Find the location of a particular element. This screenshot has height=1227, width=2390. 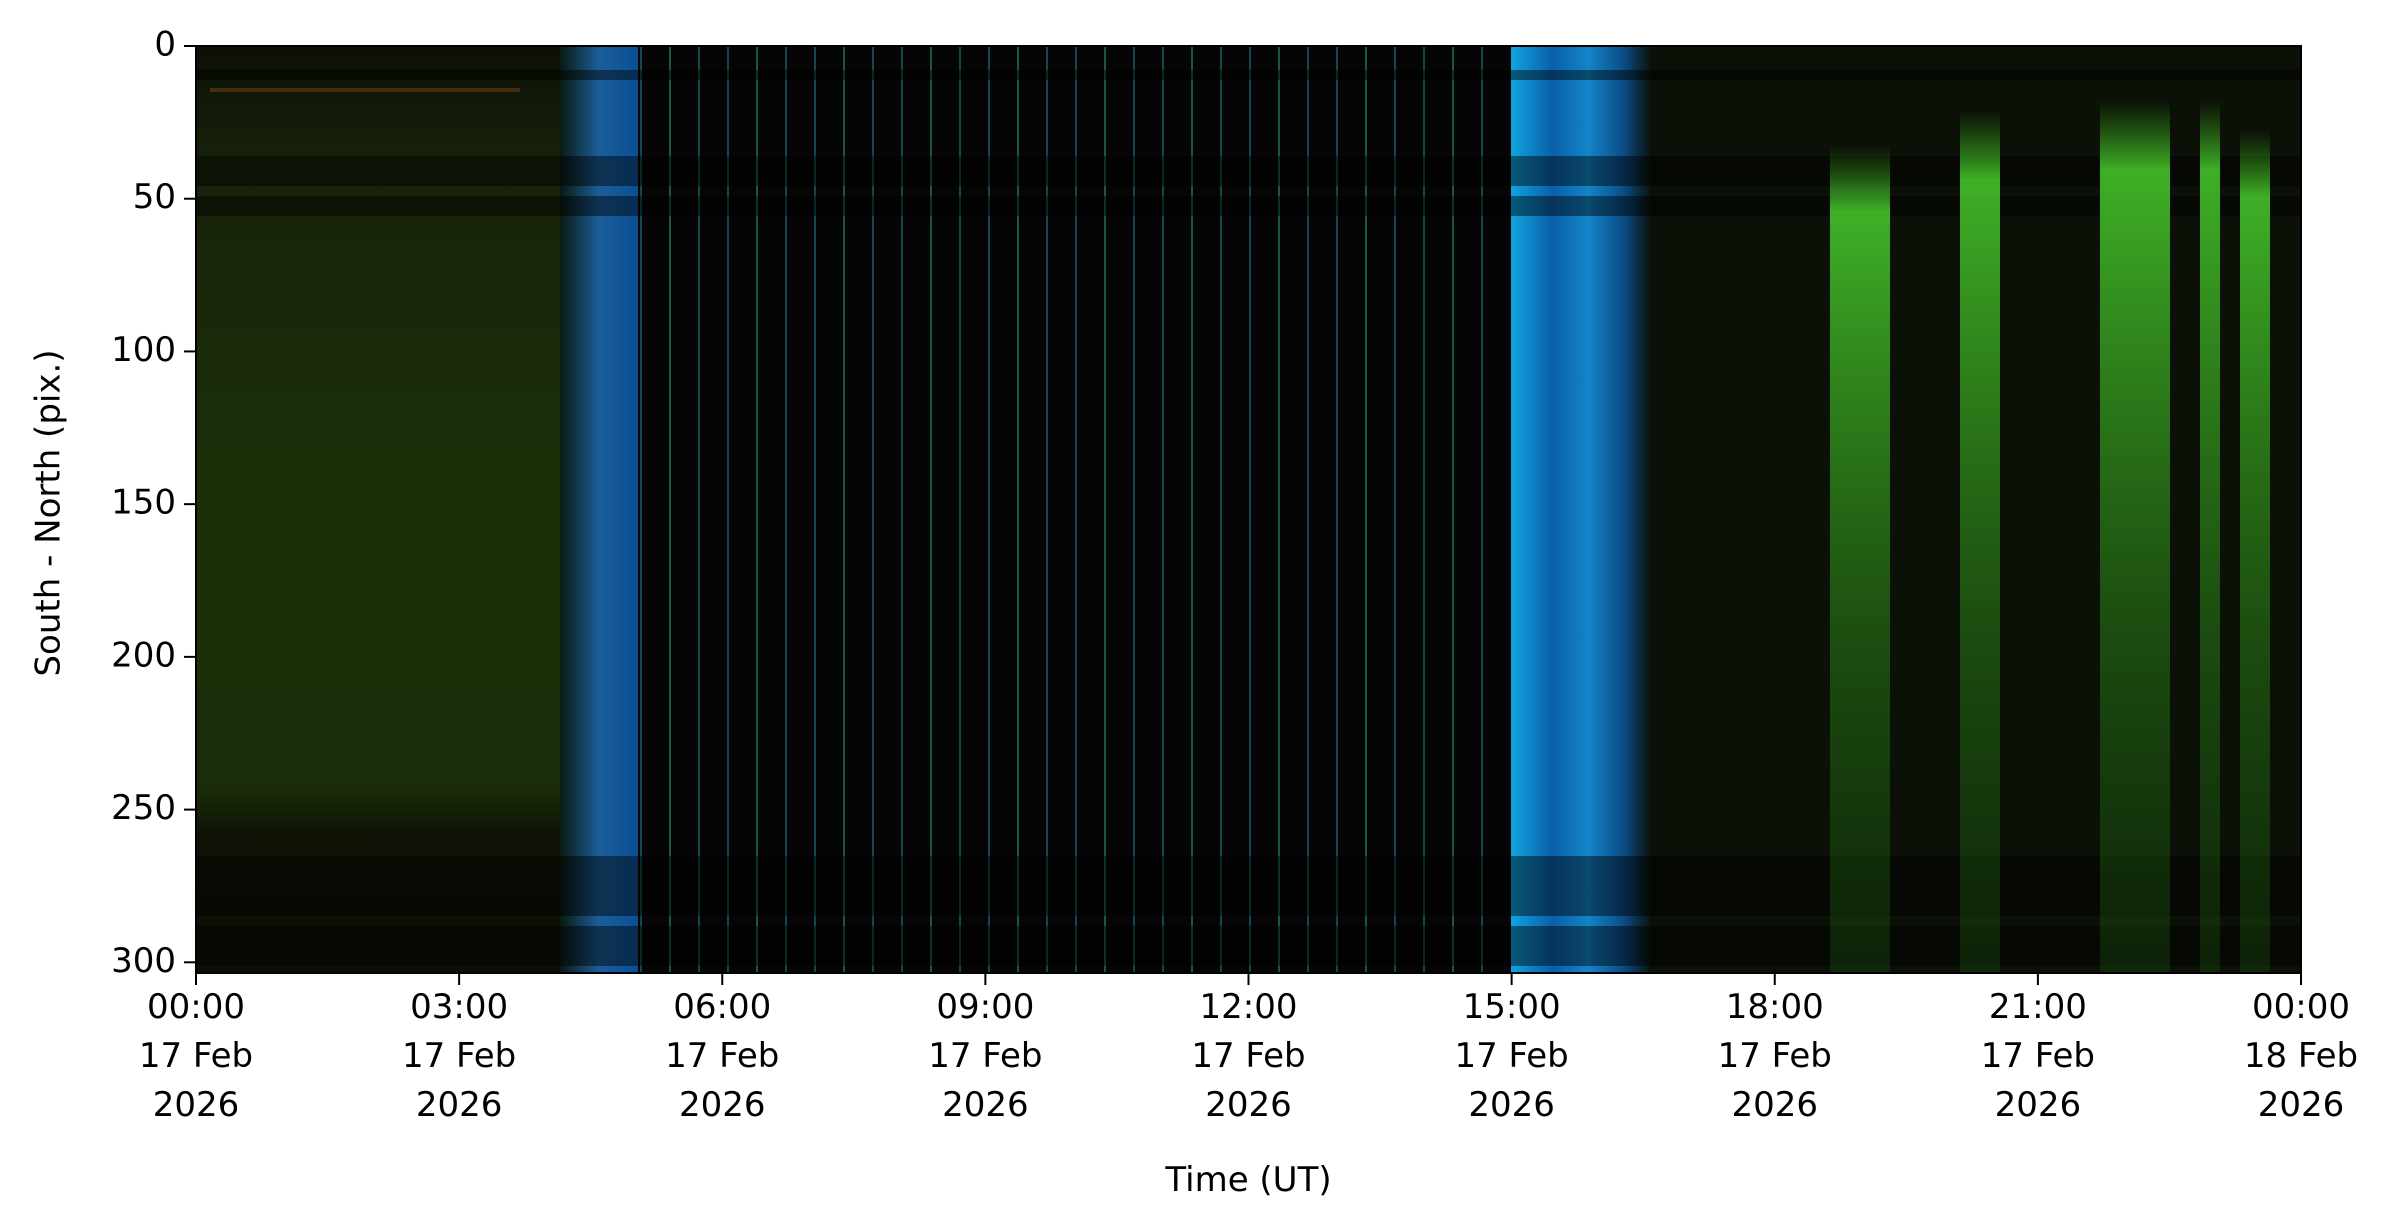

x-tick-label: 00:00 18 Feb 2026 is located at coordinates (2301, 1056).